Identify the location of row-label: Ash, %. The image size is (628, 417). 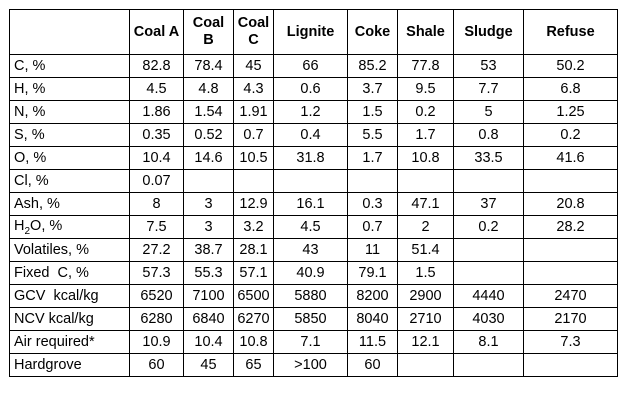
(69, 204).